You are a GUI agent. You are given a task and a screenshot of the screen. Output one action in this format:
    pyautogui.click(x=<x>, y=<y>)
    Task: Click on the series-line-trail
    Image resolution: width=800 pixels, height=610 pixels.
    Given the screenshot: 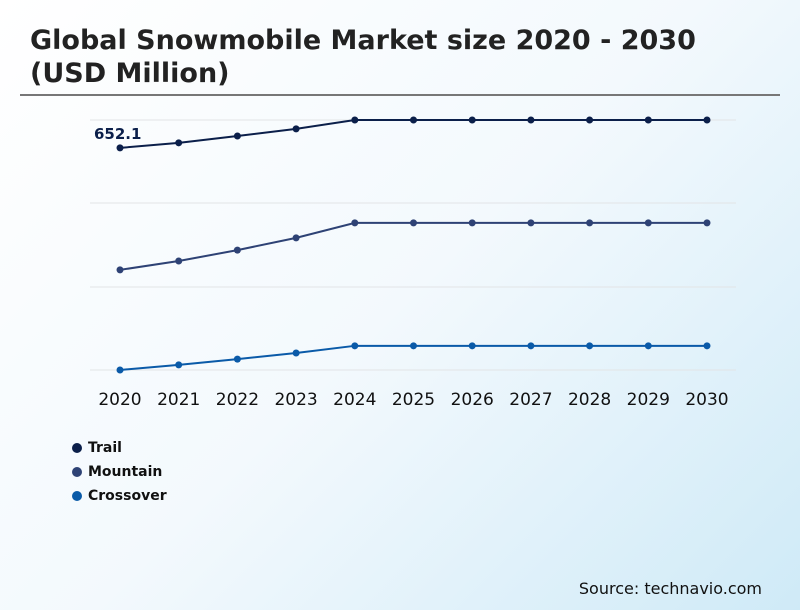 What is the action you would take?
    pyautogui.click(x=413, y=134)
    